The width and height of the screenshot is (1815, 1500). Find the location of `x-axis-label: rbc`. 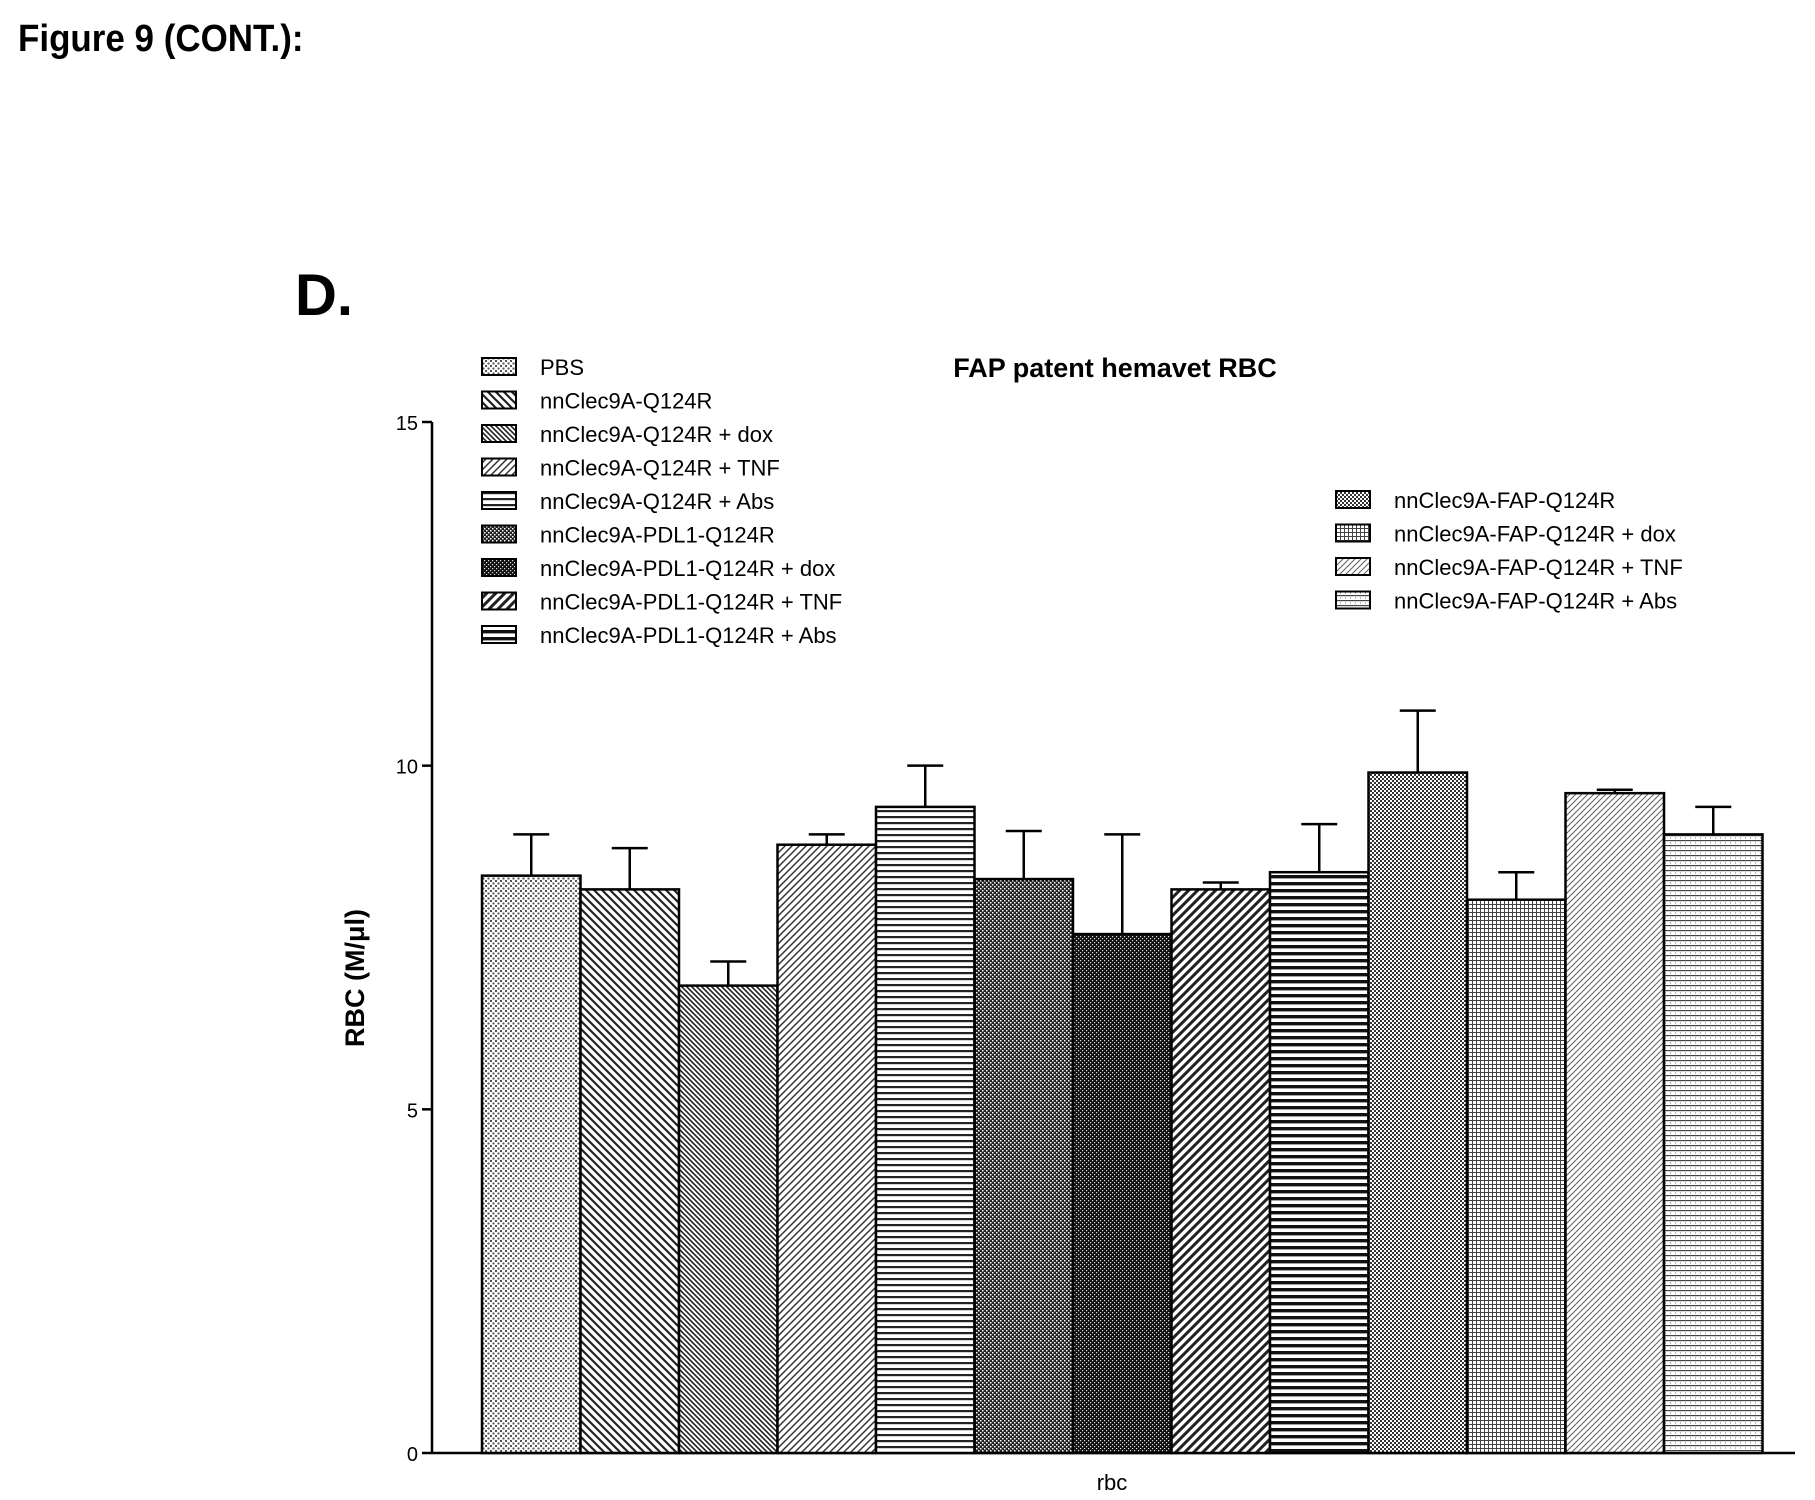

x-axis-label: rbc is located at coordinates (1112, 1482).